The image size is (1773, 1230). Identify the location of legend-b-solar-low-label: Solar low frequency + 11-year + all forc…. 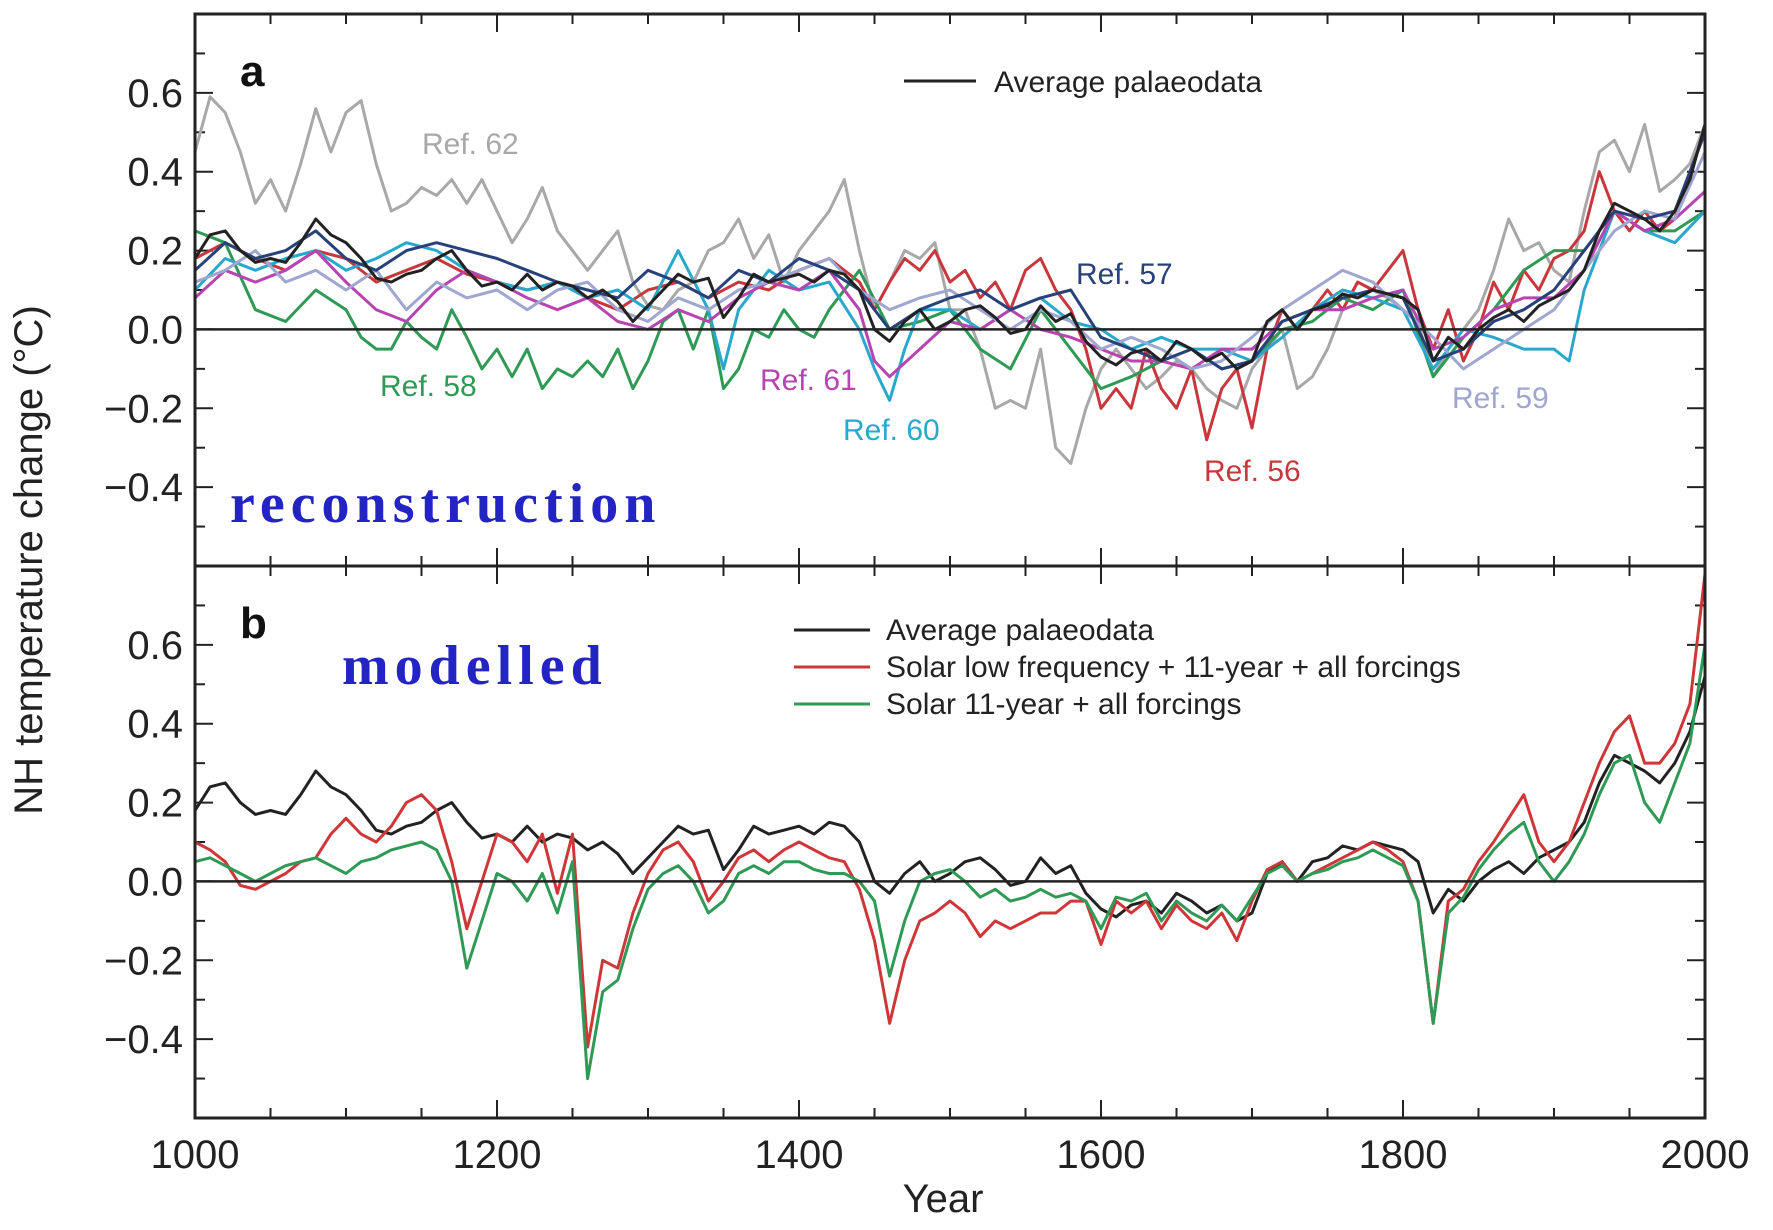
(1173, 667).